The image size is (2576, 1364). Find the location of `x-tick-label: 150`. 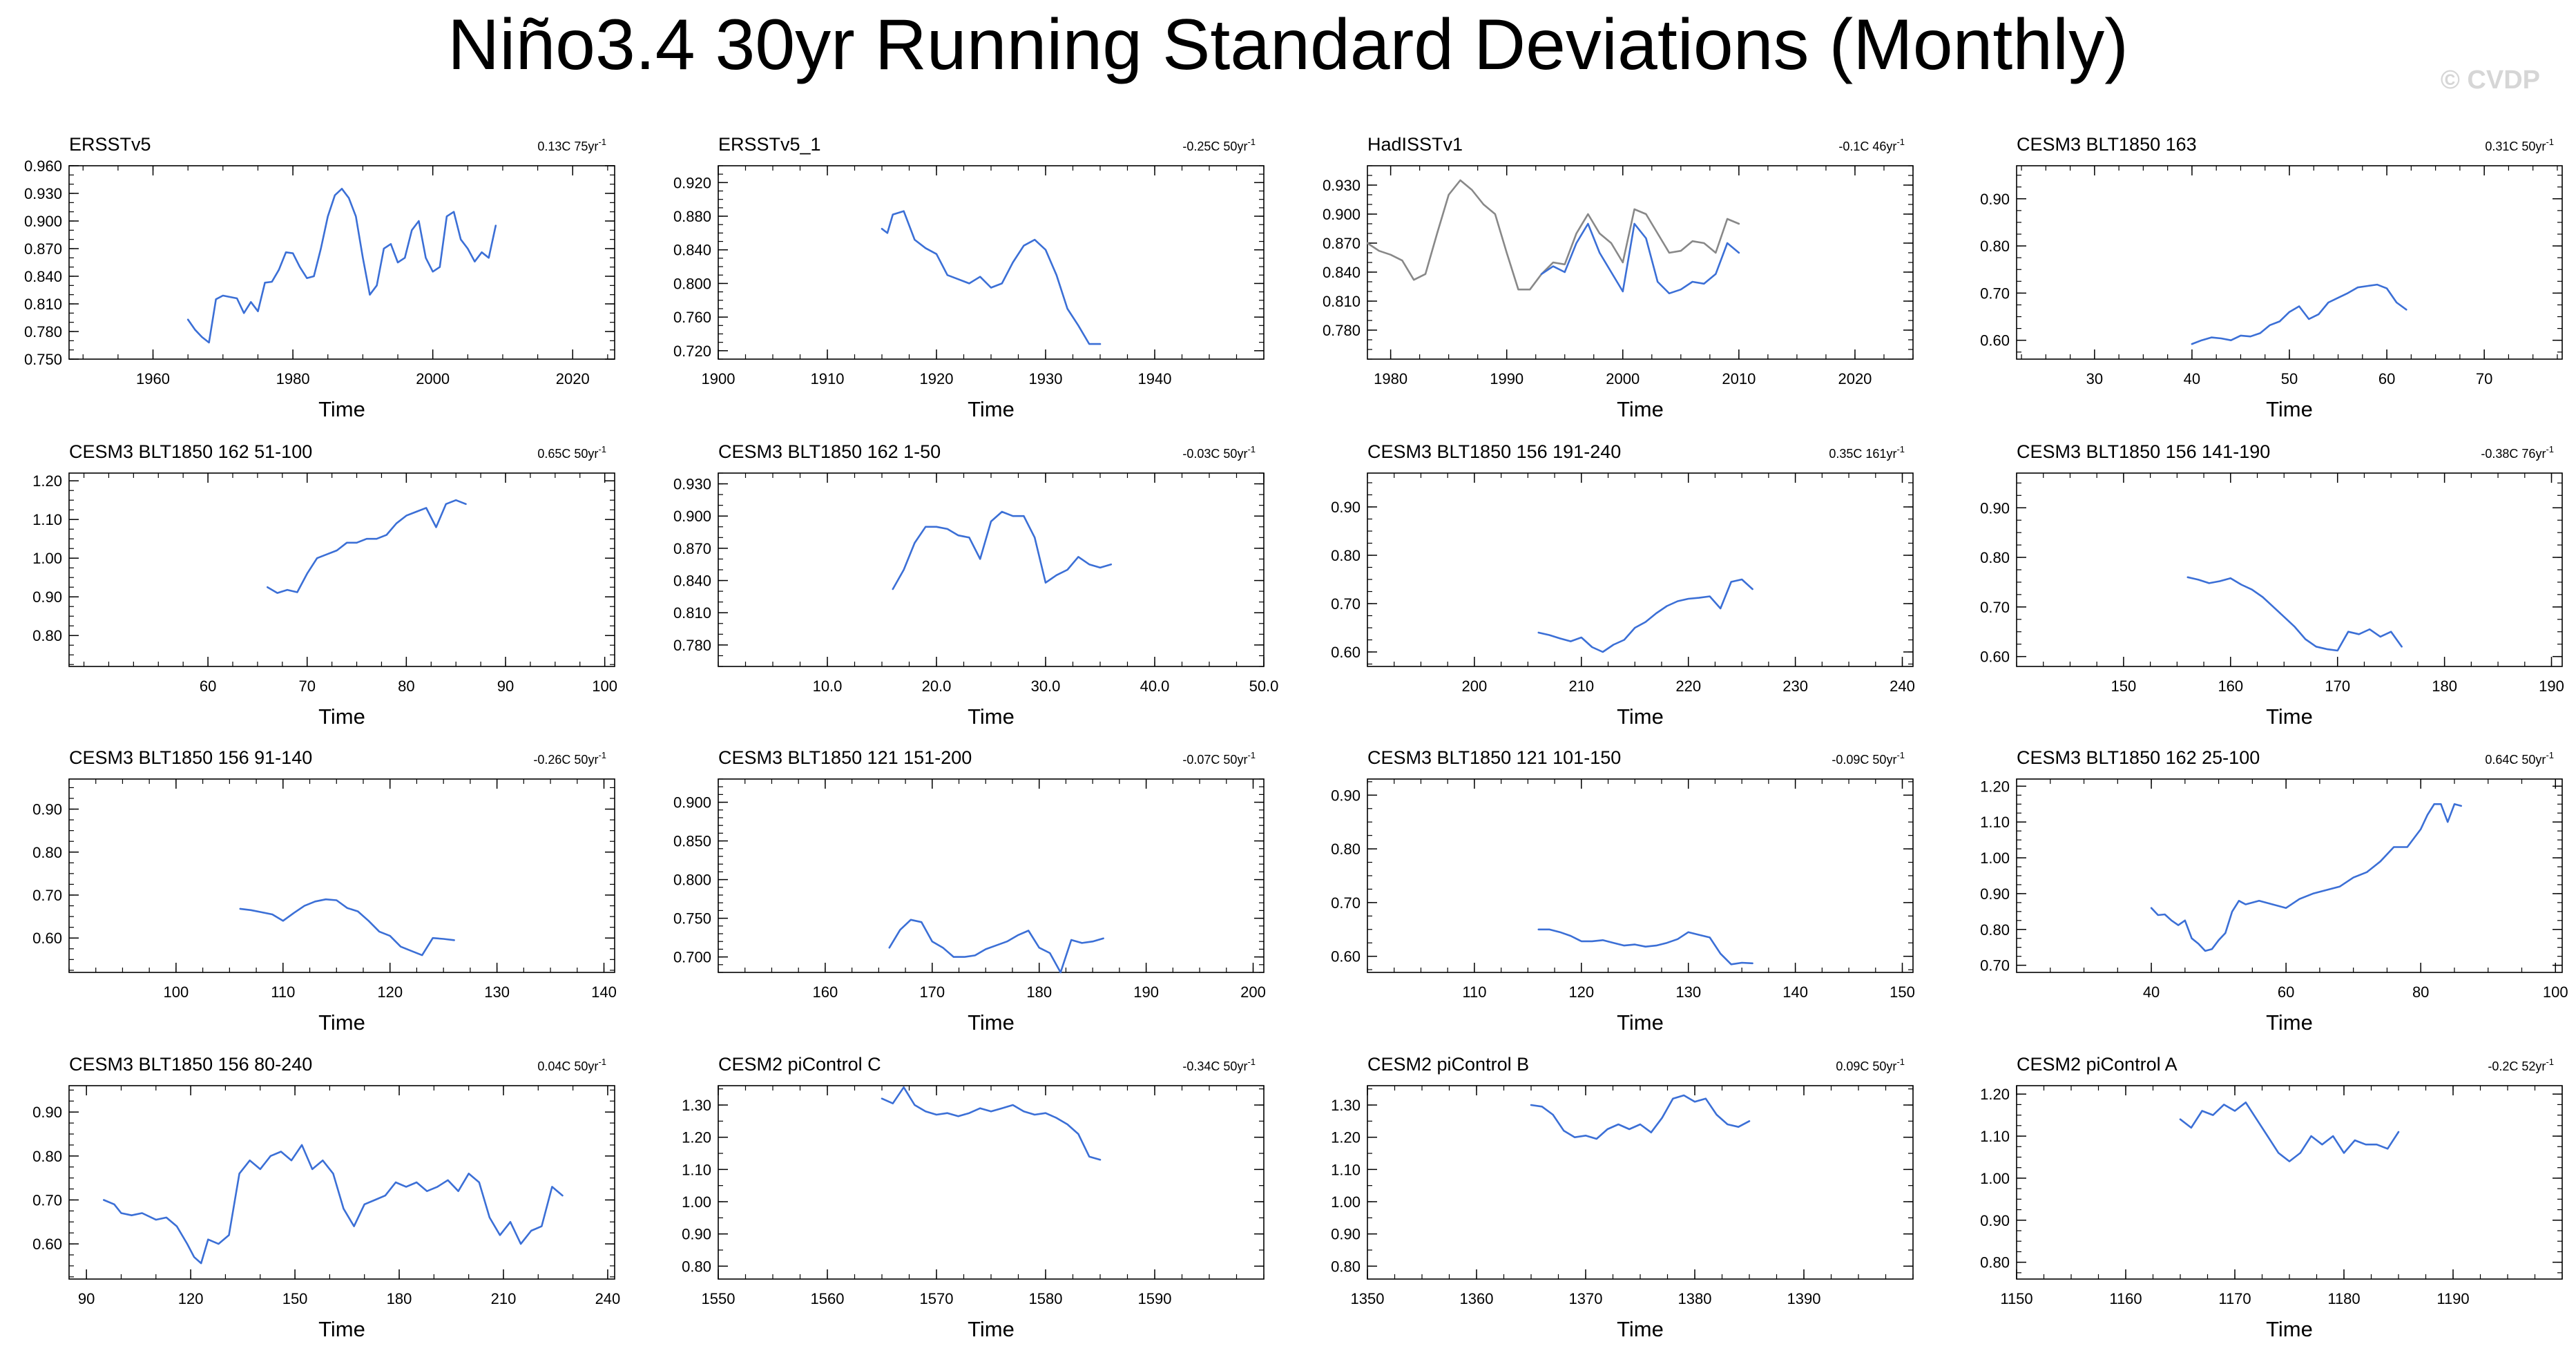

x-tick-label: 150 is located at coordinates (295, 1298).